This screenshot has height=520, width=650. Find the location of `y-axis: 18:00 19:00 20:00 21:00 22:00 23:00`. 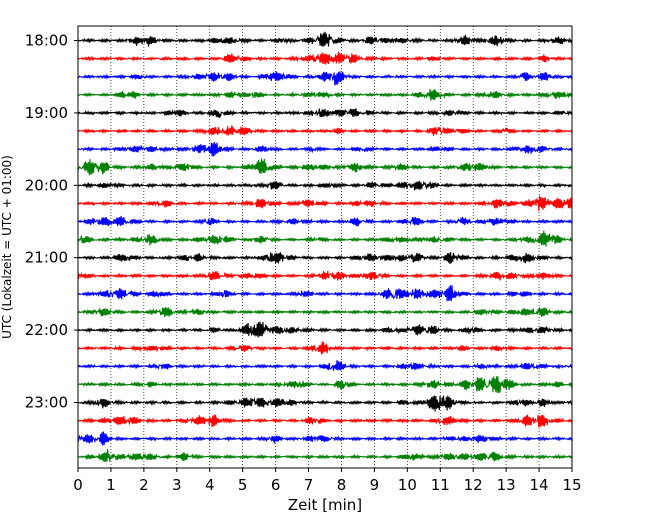

y-axis: 18:00 19:00 20:00 21:00 22:00 23:00 is located at coordinates (51, 222).